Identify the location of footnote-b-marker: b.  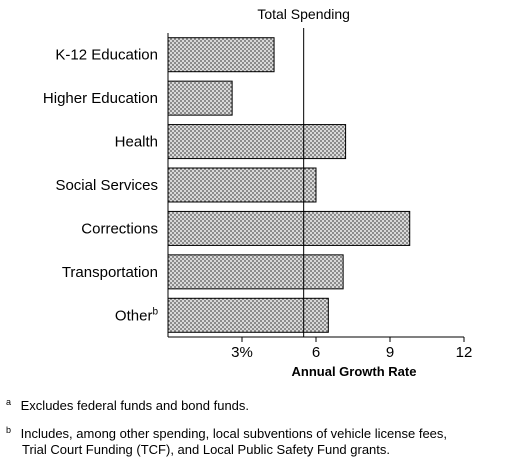
(9, 430).